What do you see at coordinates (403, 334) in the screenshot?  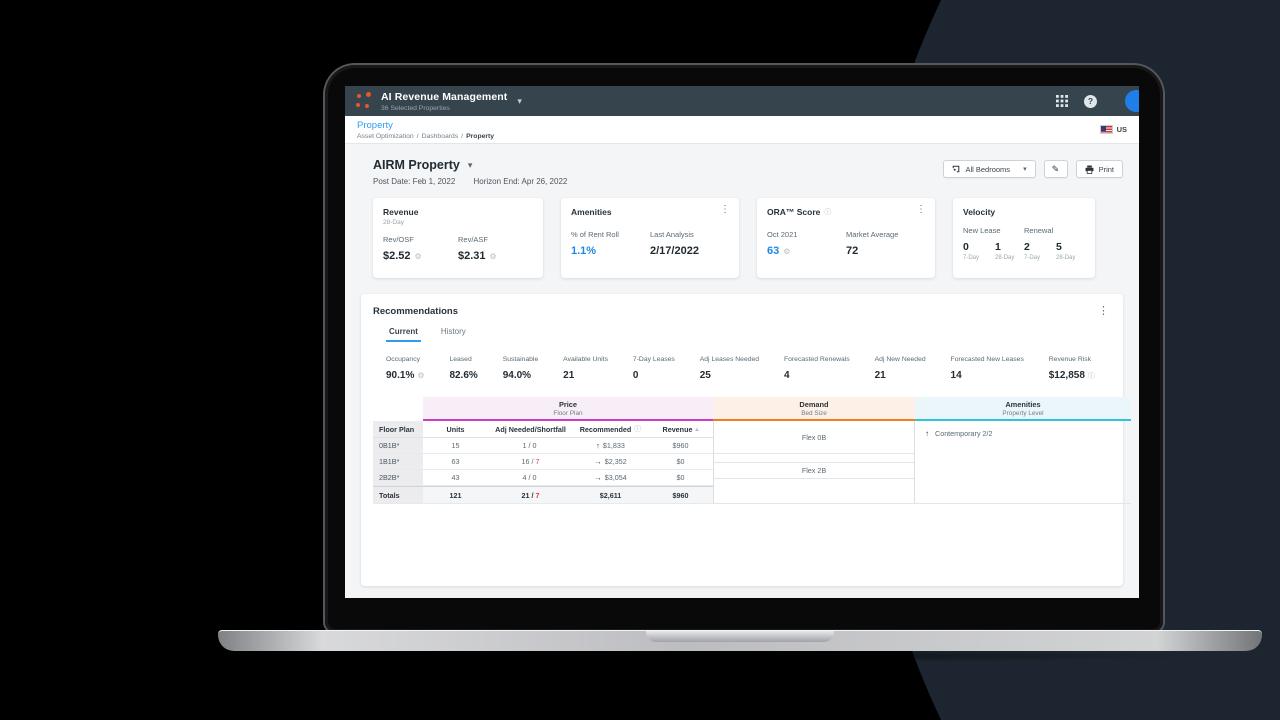 I see `tab-current: Current` at bounding box center [403, 334].